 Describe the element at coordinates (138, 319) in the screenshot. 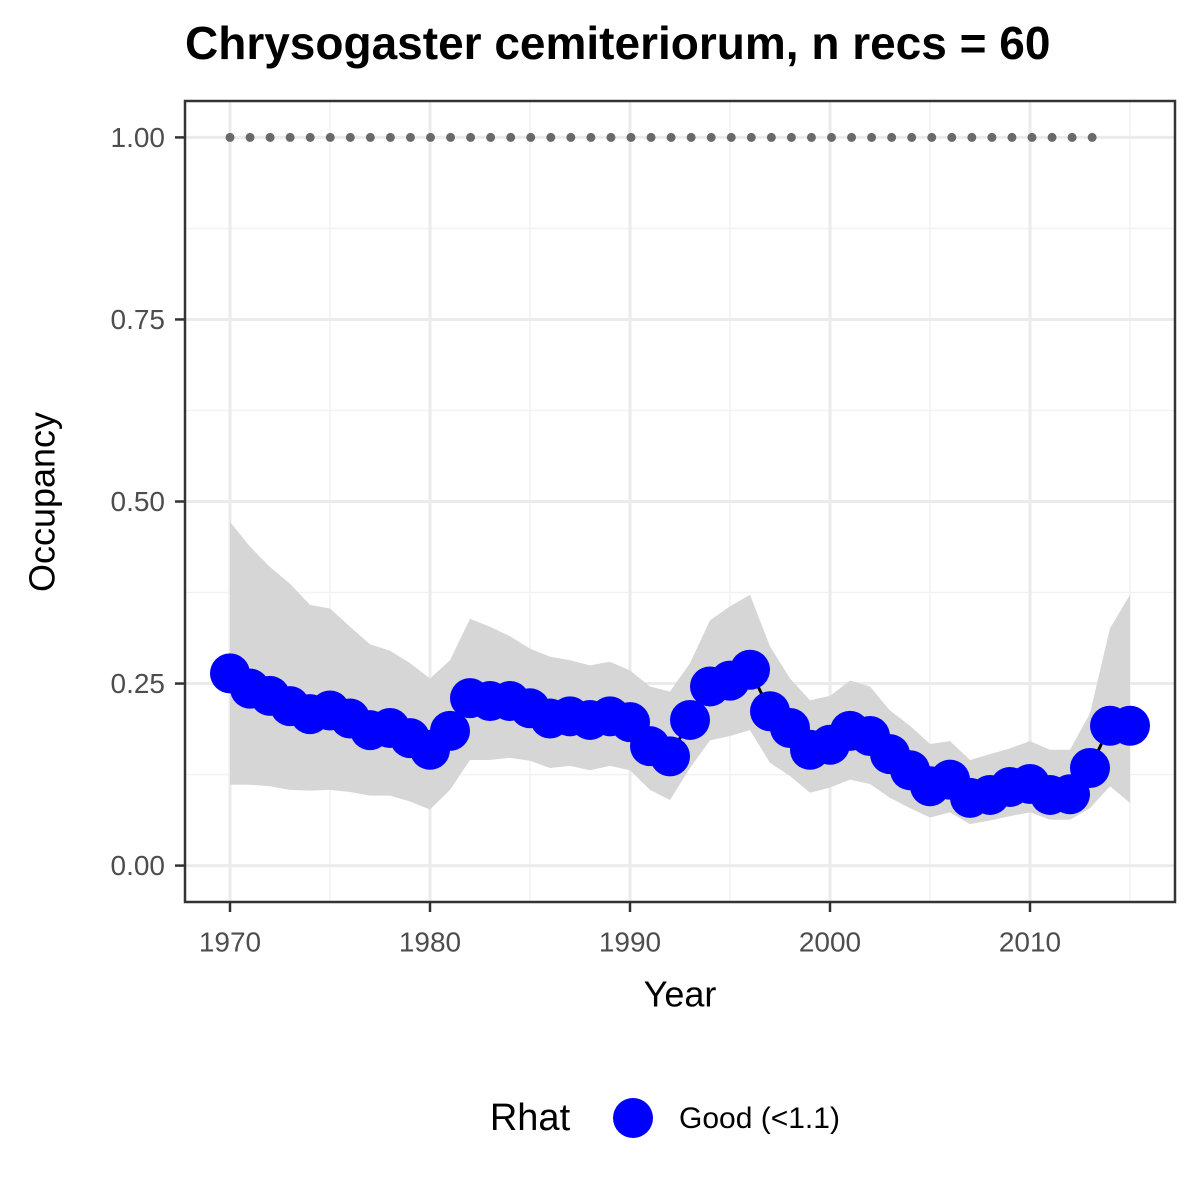

I see `y-tick-label: 0.75` at that location.